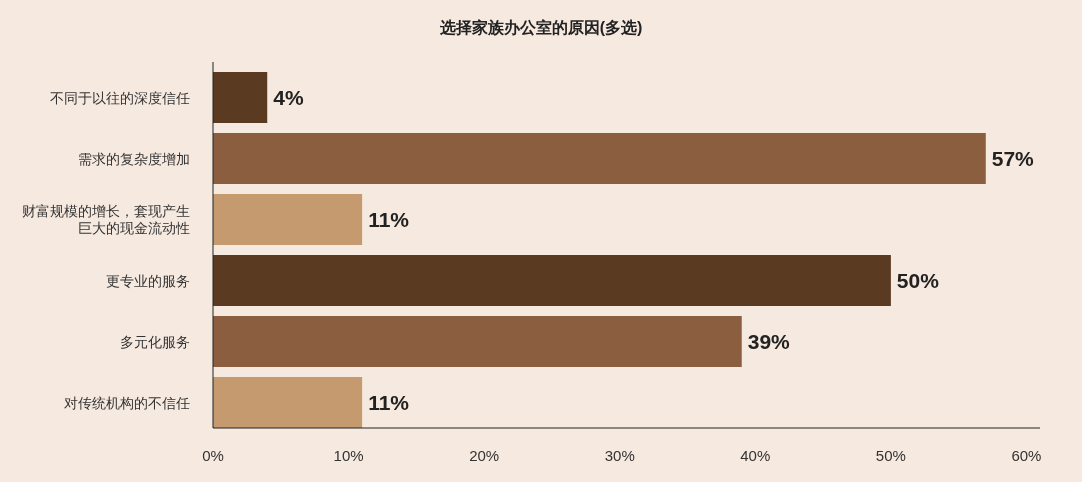  What do you see at coordinates (769, 341) in the screenshot?
I see `data-label: 39%` at bounding box center [769, 341].